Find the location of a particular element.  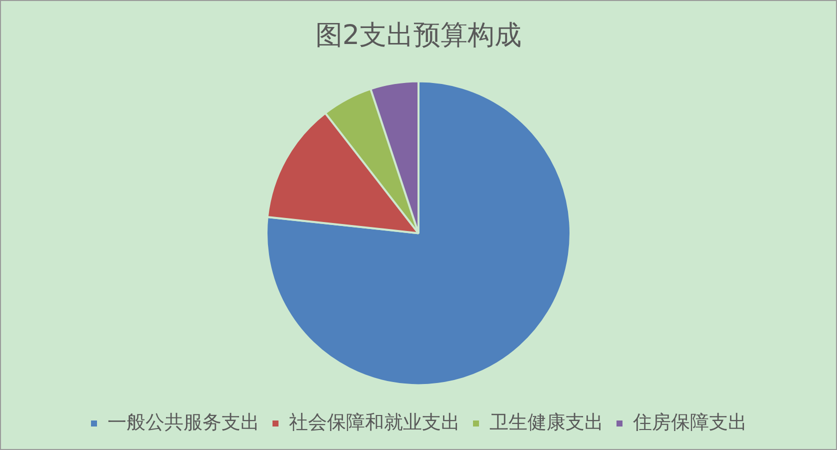

chart-title: 图2支出预算构成 is located at coordinates (418, 36).